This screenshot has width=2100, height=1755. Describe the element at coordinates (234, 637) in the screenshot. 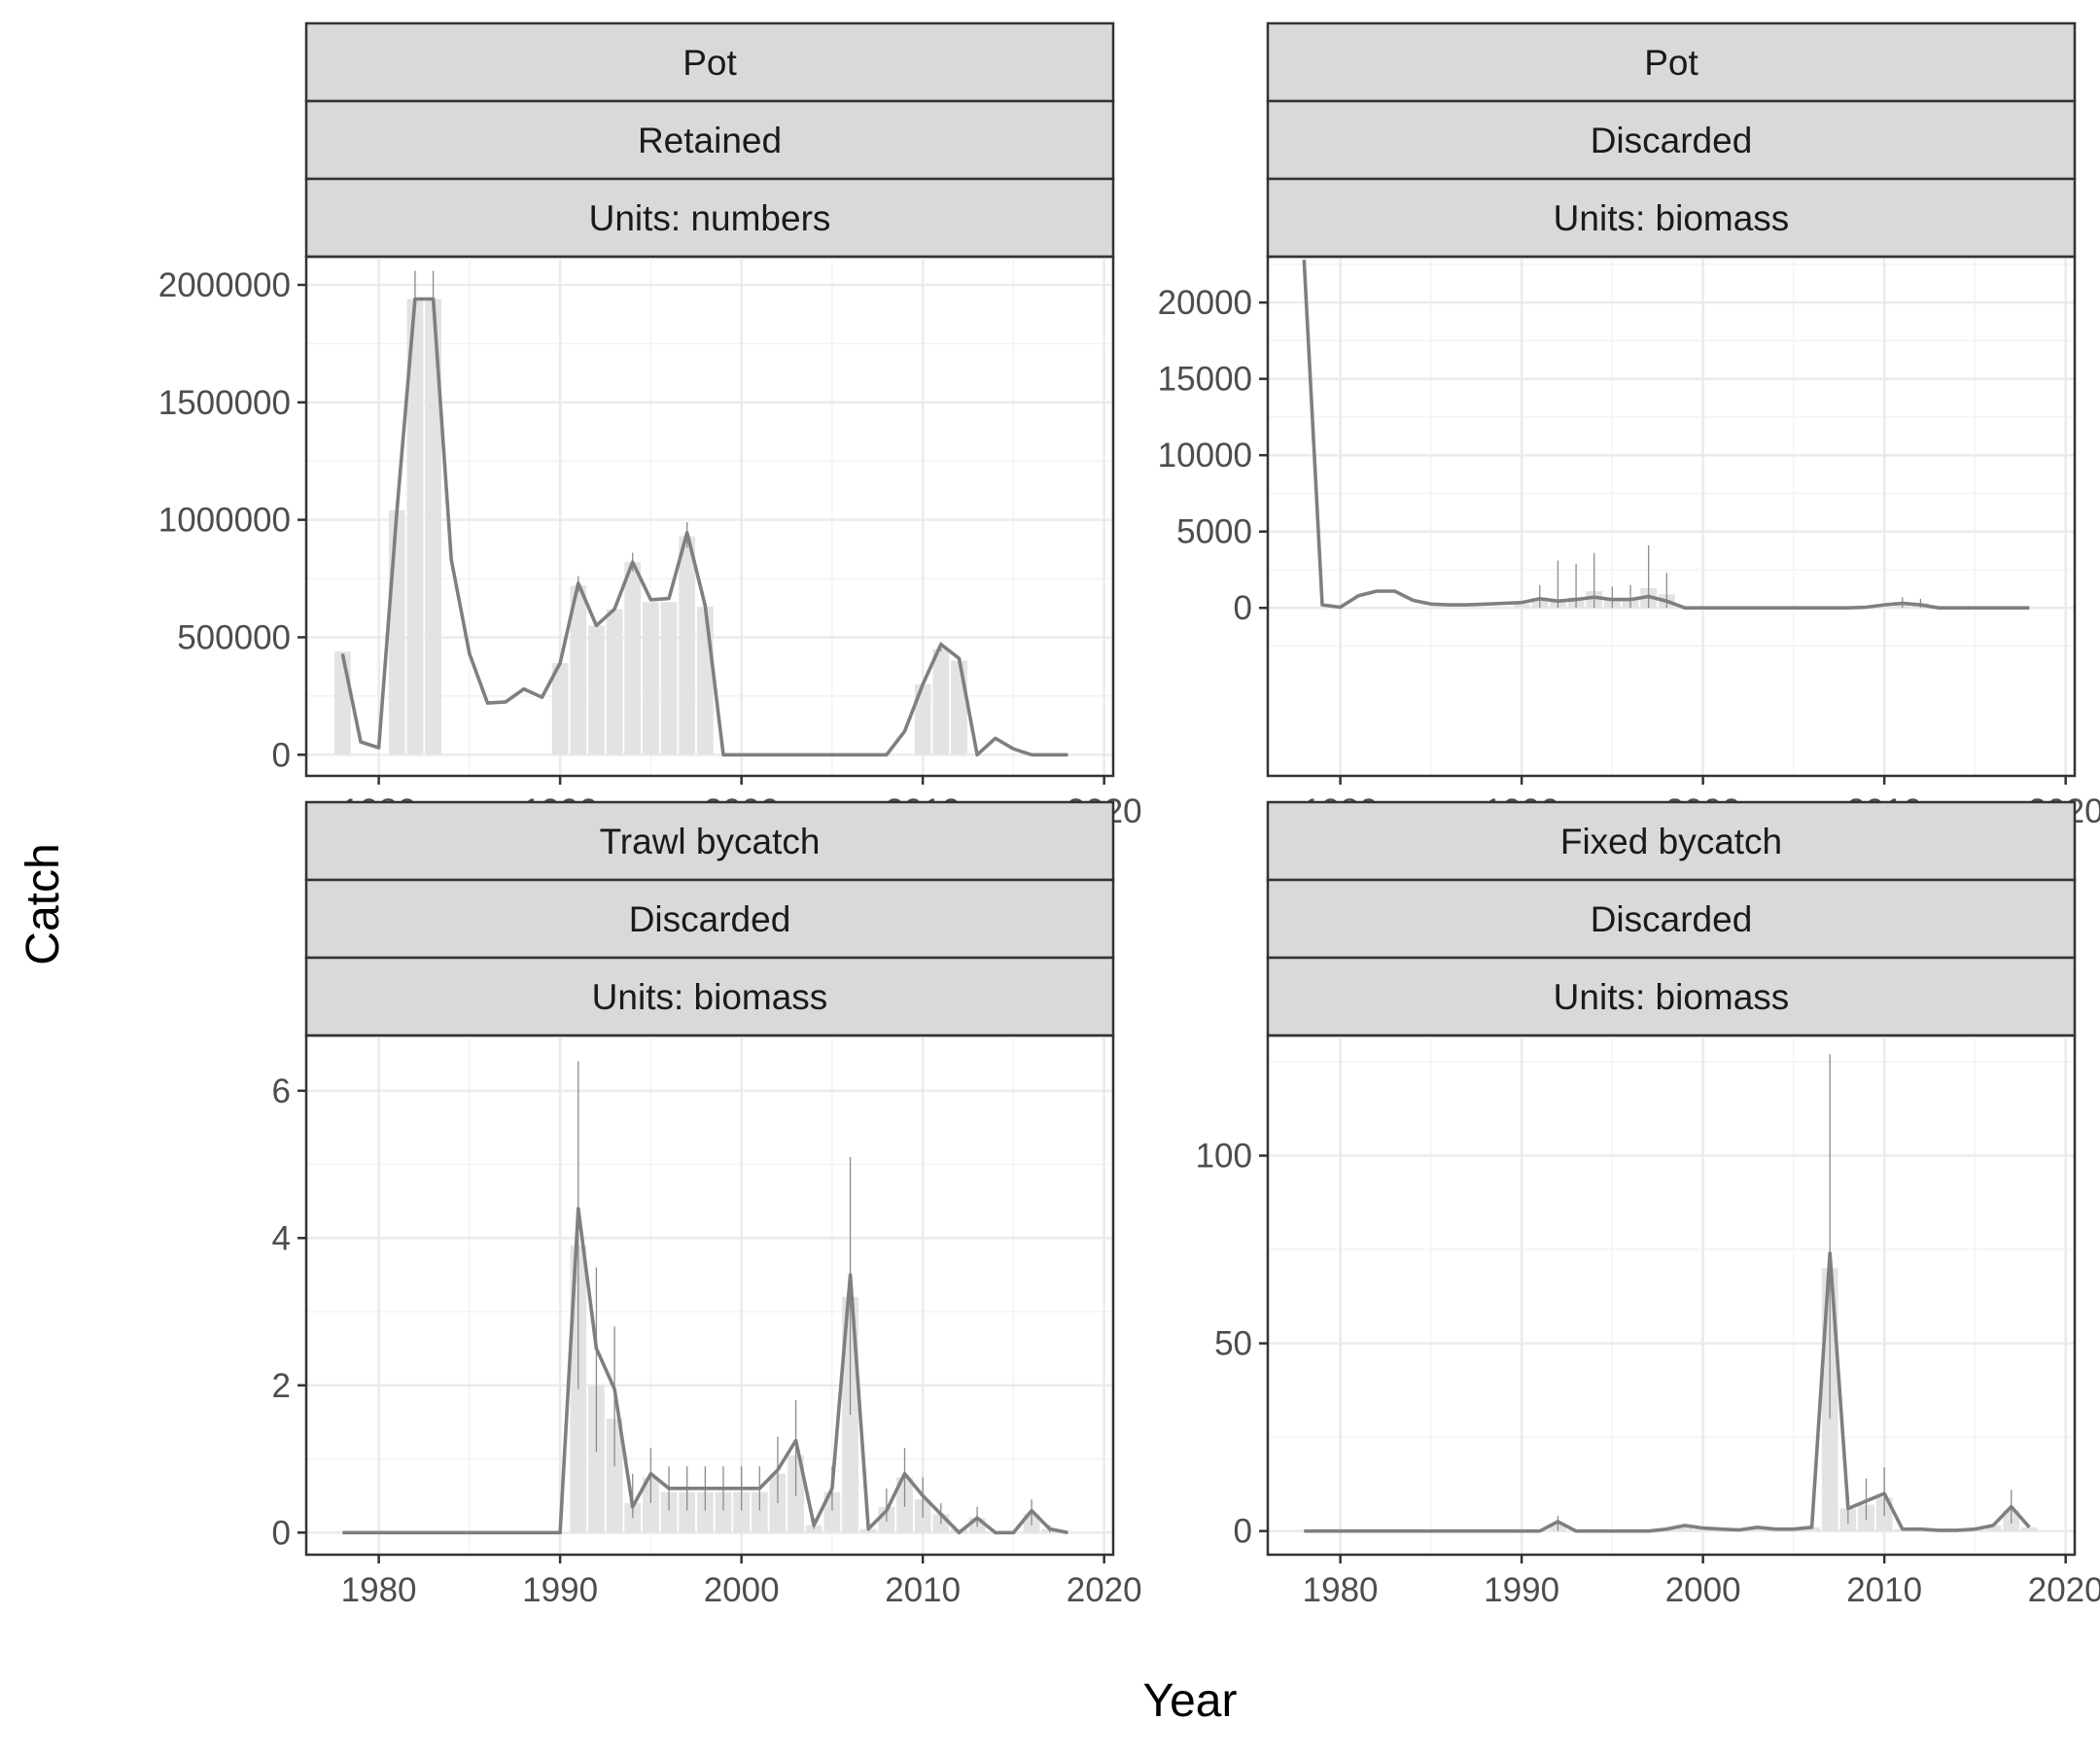

I see `y-tick-label: 500000` at that location.